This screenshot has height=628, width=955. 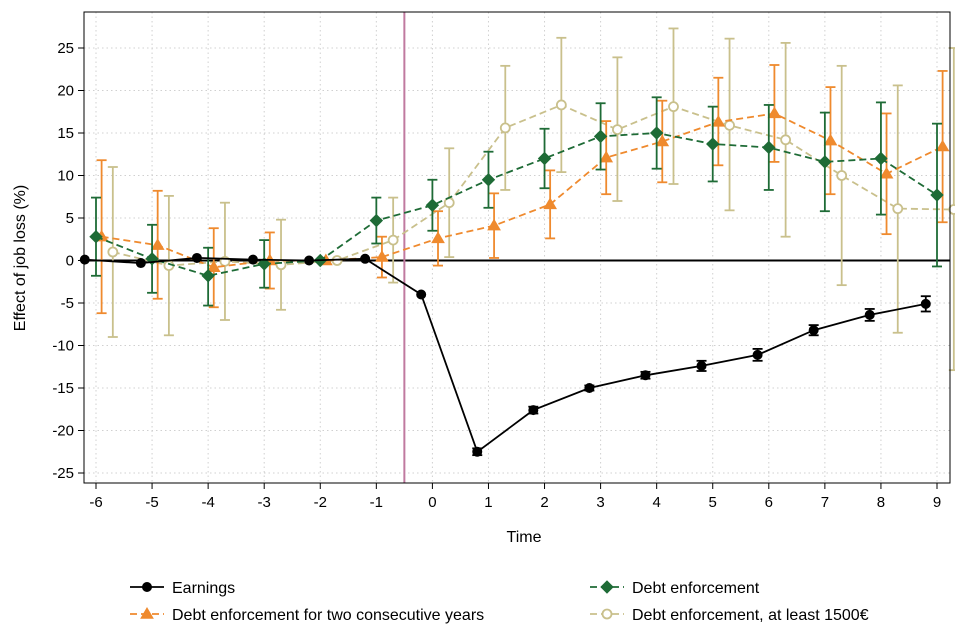 What do you see at coordinates (713, 502) in the screenshot?
I see `x-tick-label: 5` at bounding box center [713, 502].